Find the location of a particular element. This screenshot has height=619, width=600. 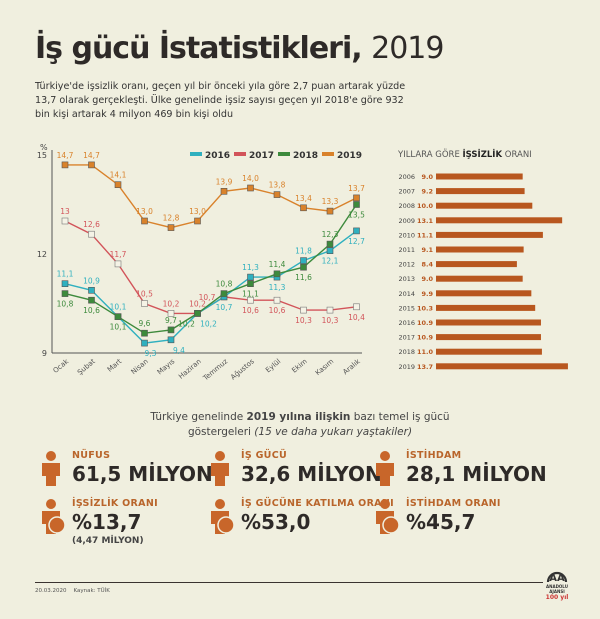

bar-year-label: 2017 is located at coordinates (406, 338).